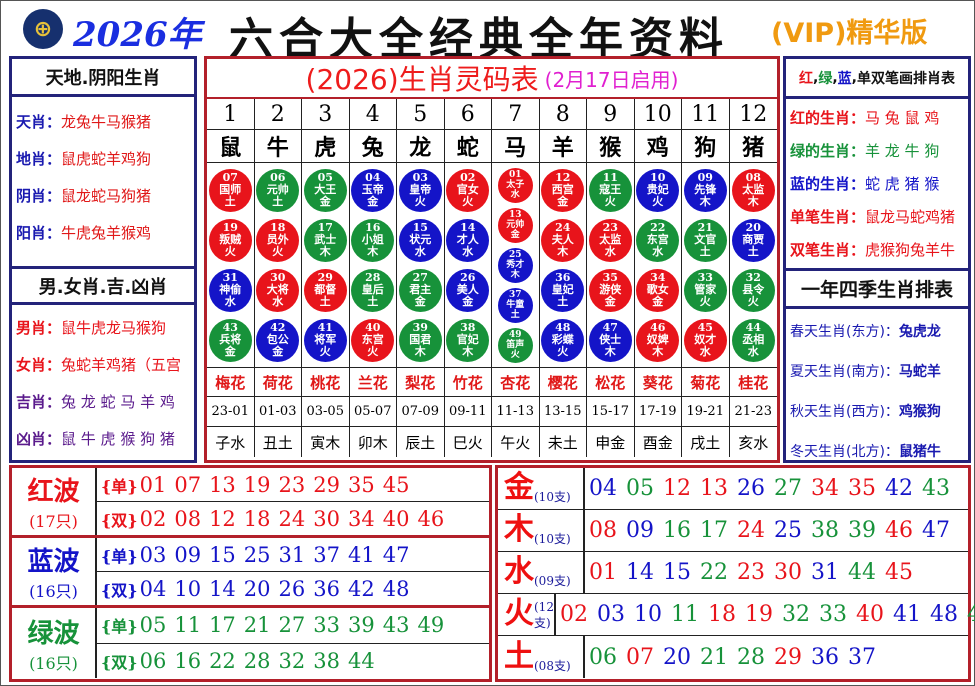 The width and height of the screenshot is (975, 686). I want to click on zodiac-name: 兔, so click(373, 146).